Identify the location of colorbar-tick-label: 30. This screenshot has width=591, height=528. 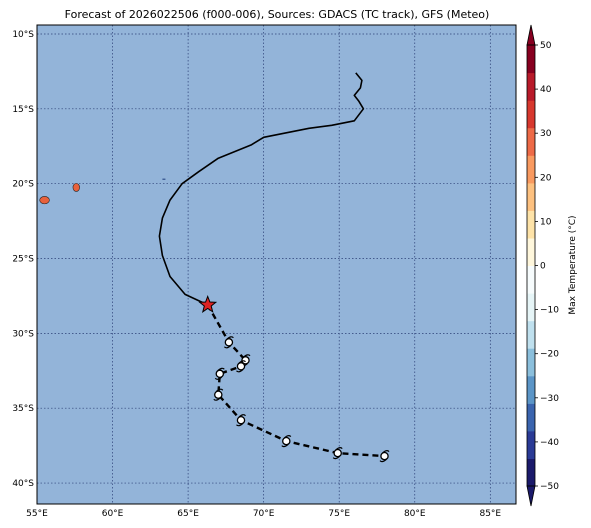
(546, 134).